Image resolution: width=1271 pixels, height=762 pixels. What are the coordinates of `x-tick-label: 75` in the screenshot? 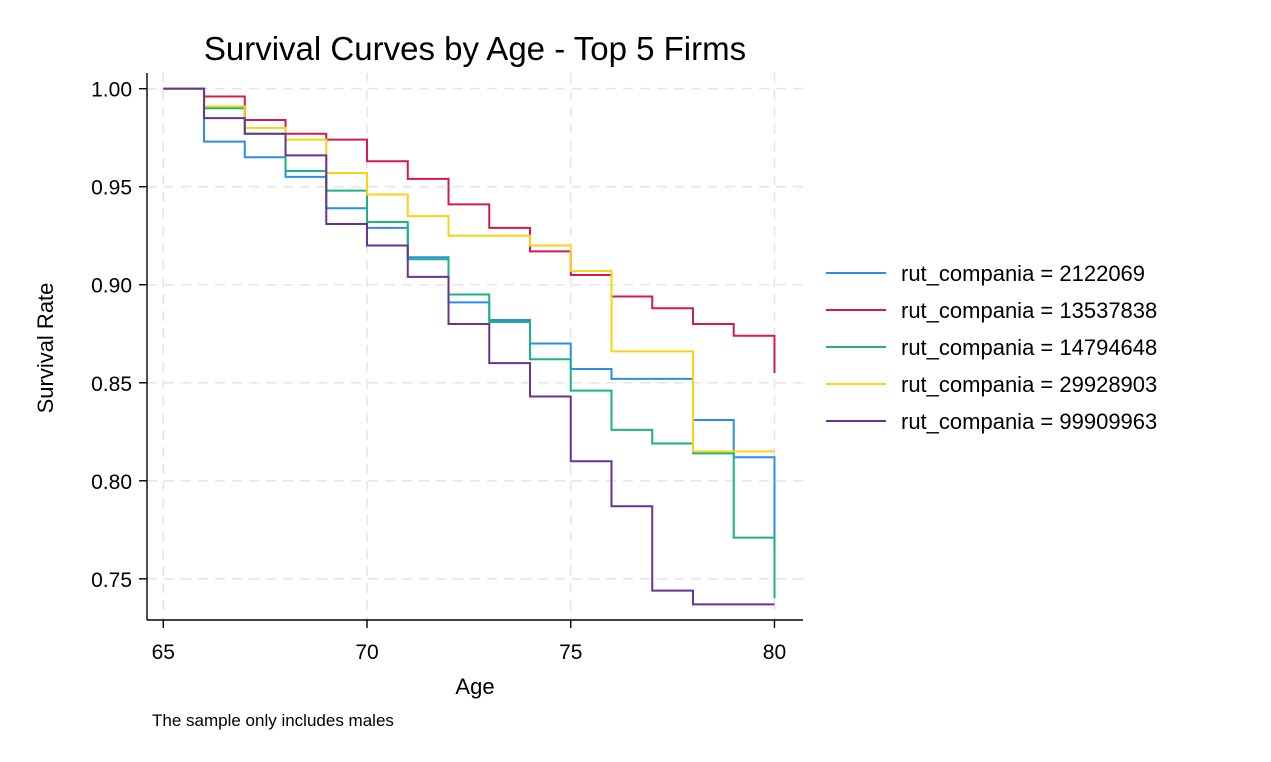 It's located at (570, 652).